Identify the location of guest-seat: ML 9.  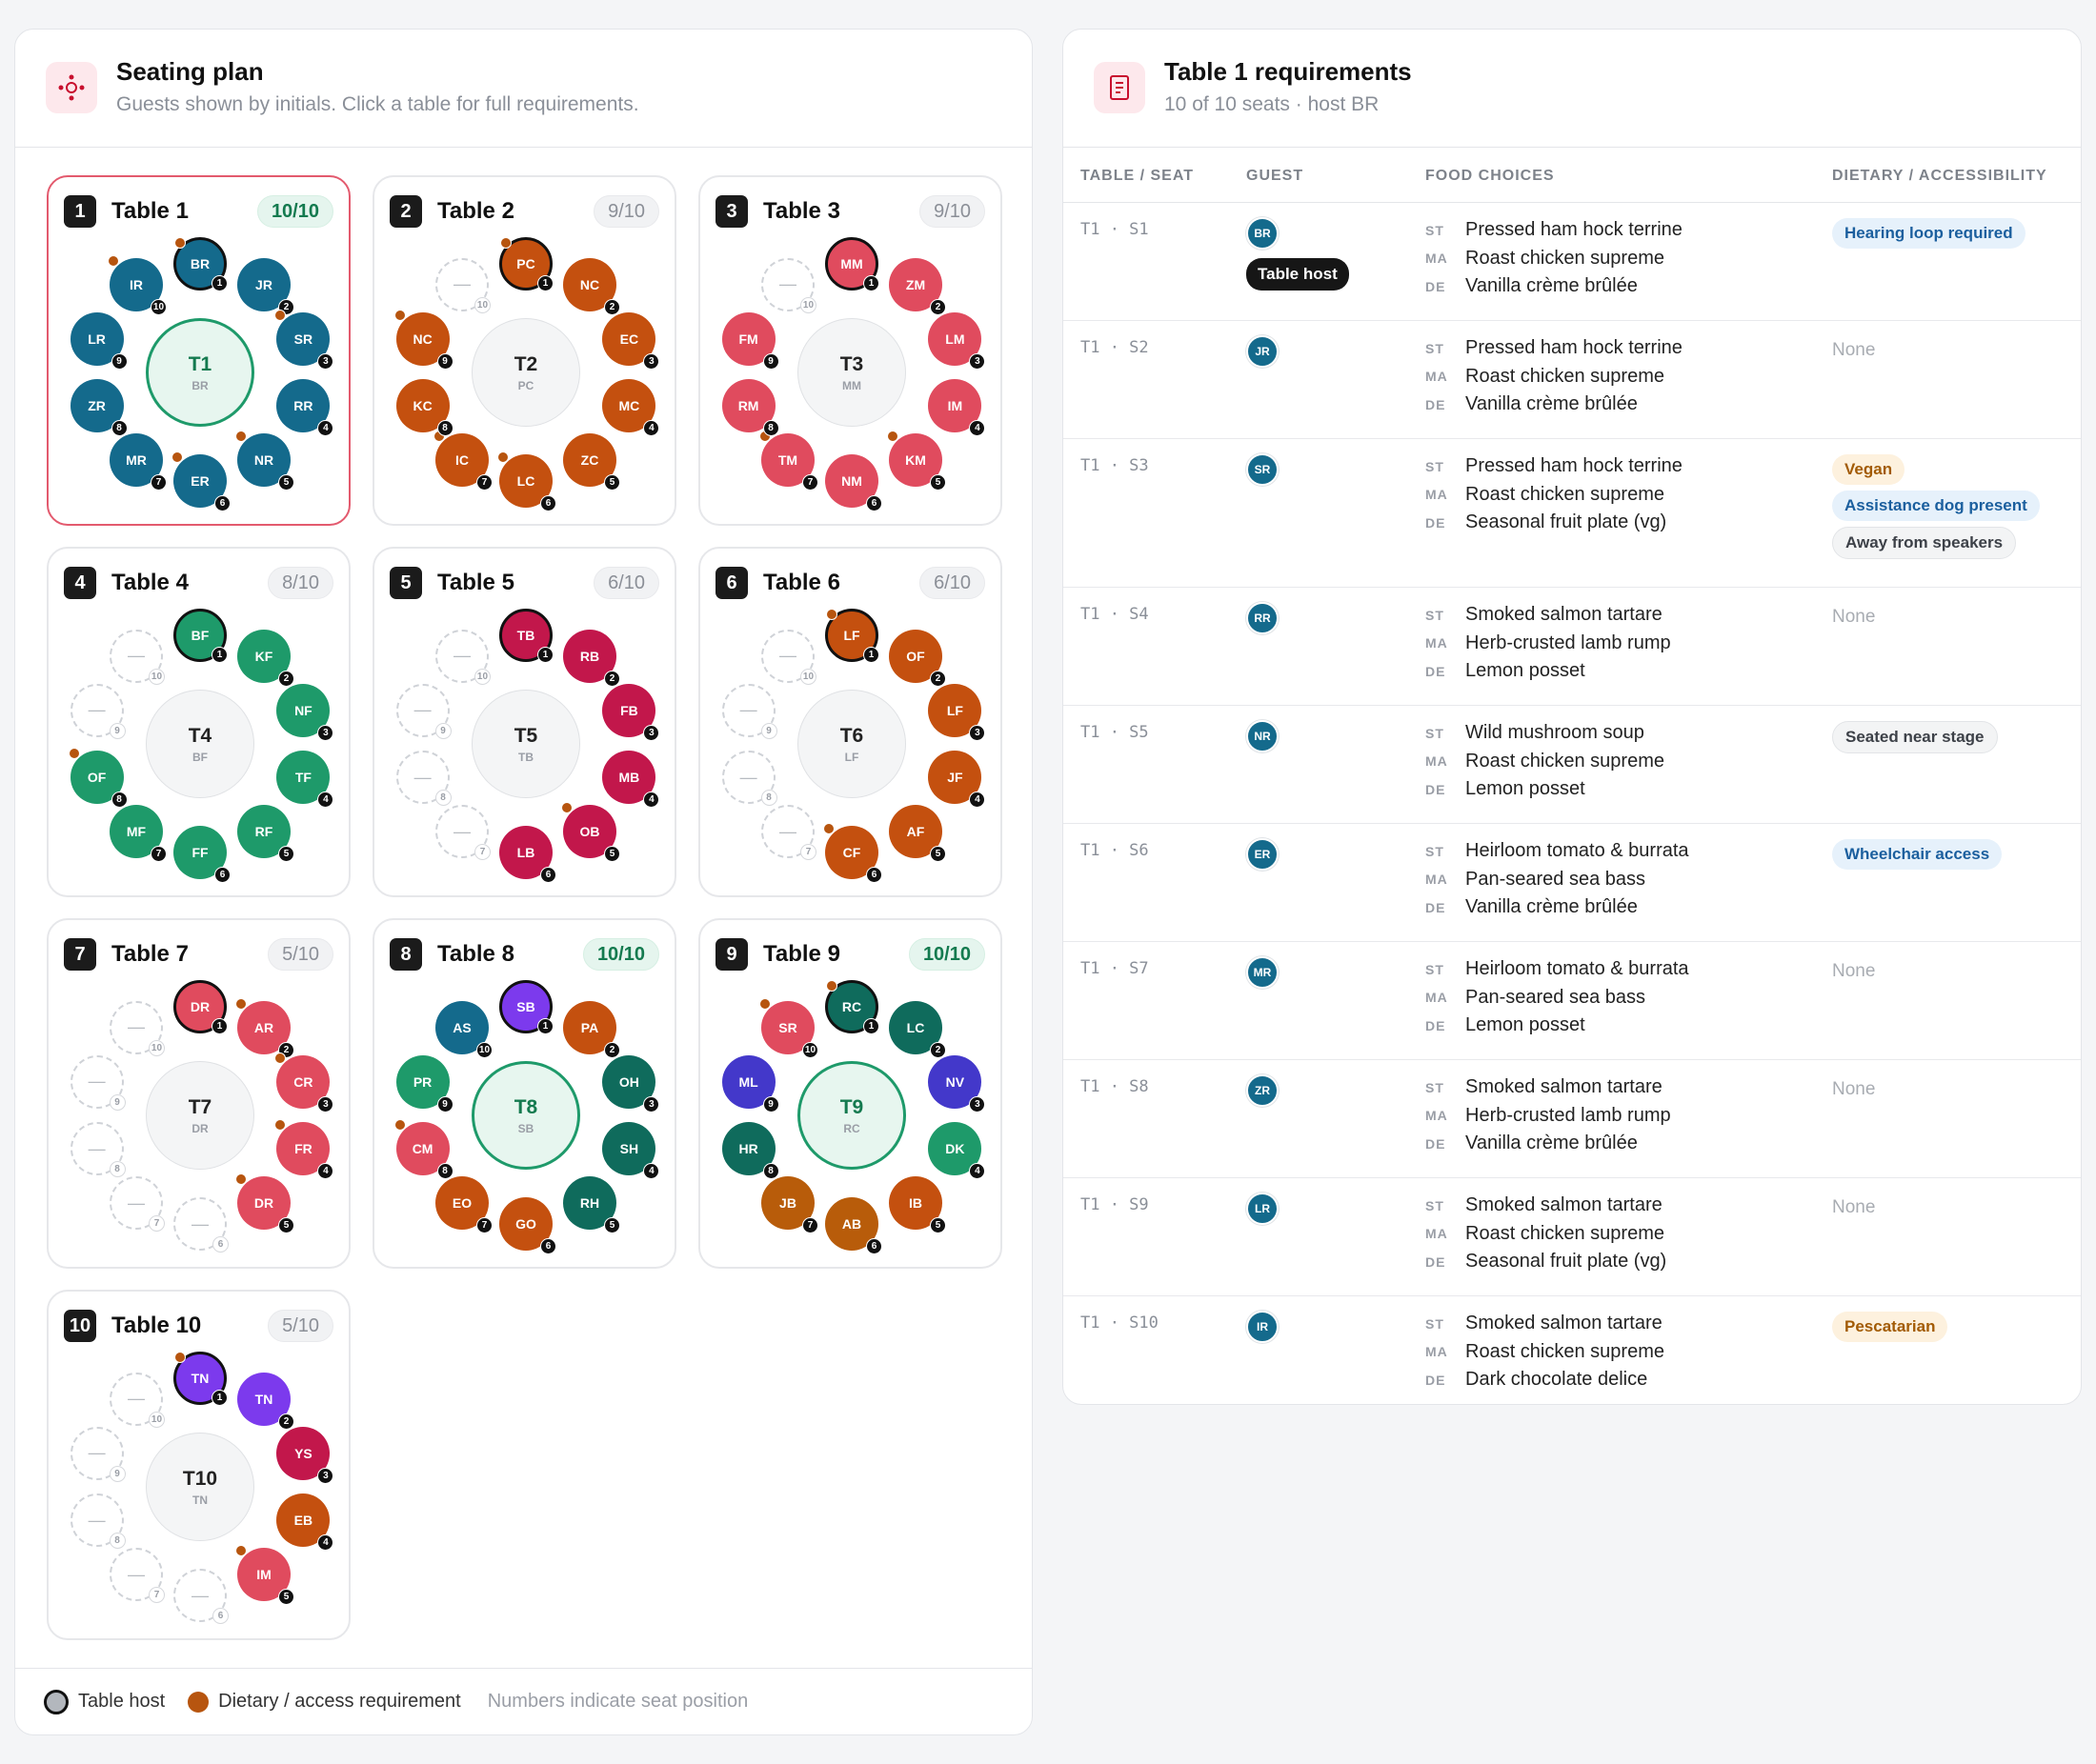
(750, 1083).